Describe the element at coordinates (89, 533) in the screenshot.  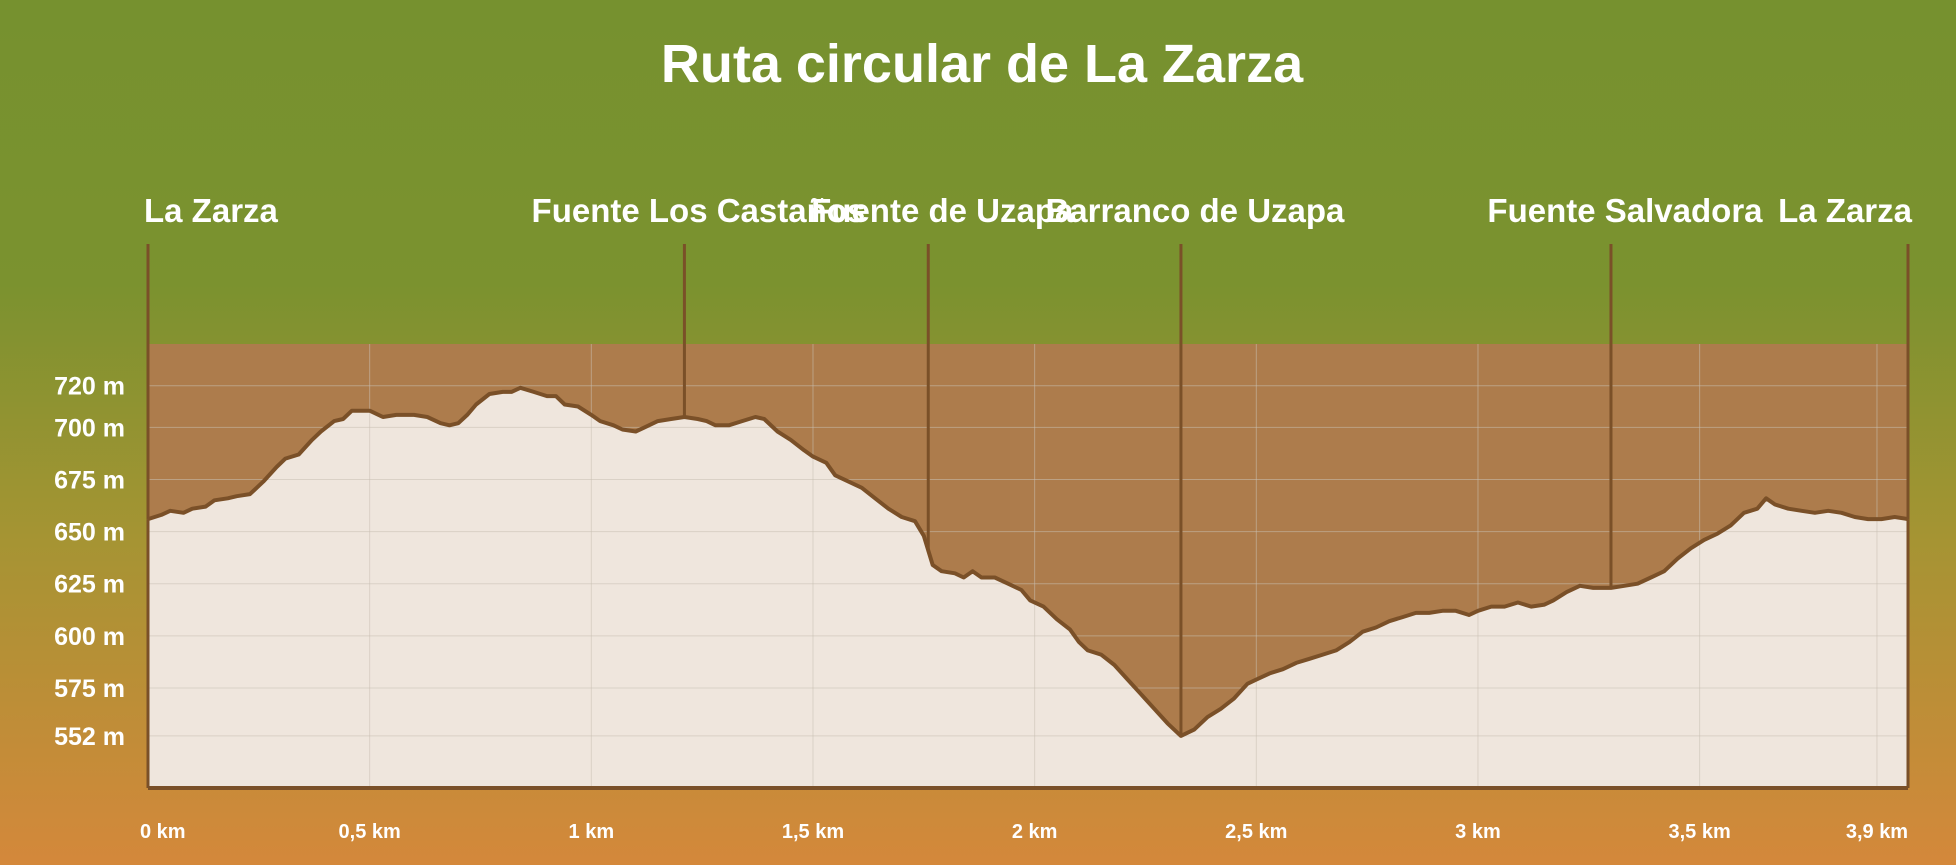
I see `y-tick-label: 650 m` at that location.